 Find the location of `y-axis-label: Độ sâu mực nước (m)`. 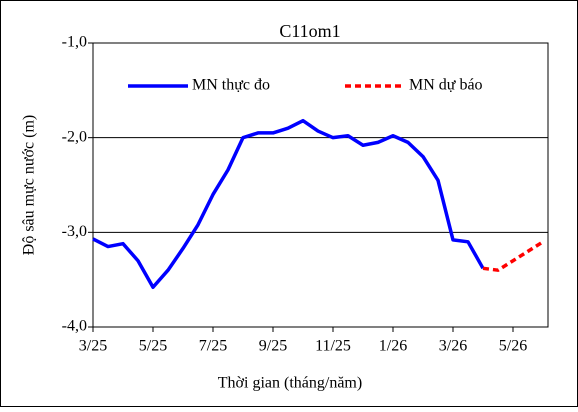

y-axis-label: Độ sâu mực nước (m) is located at coordinates (29, 185).